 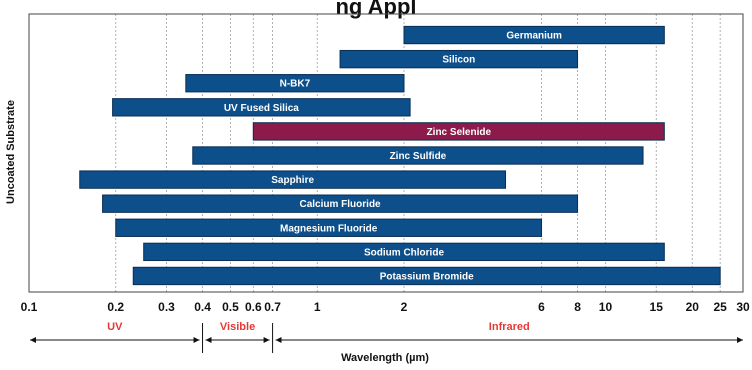 What do you see at coordinates (29, 307) in the screenshot?
I see `x-tick-label-0-1: 0.1` at bounding box center [29, 307].